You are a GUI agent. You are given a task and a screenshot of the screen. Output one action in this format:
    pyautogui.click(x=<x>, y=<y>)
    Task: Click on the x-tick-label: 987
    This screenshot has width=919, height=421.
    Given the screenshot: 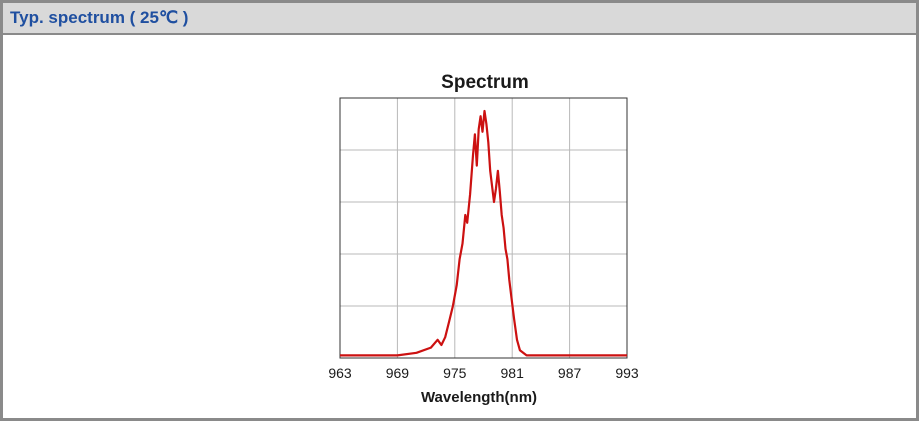 What is the action you would take?
    pyautogui.click(x=570, y=373)
    